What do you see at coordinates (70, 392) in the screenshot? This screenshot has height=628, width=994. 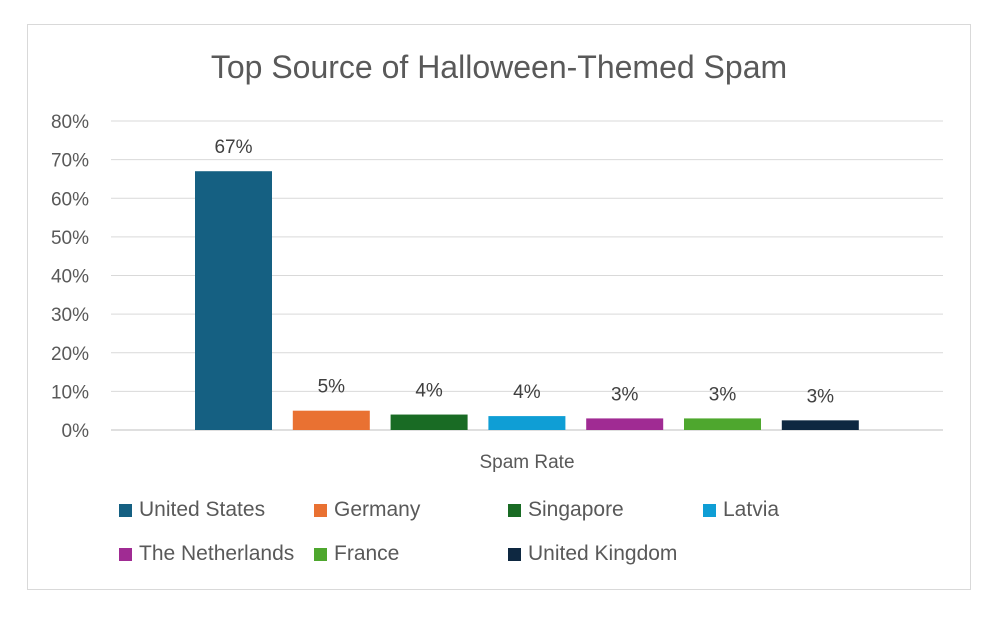 I see `y-tick-label: 10%` at bounding box center [70, 392].